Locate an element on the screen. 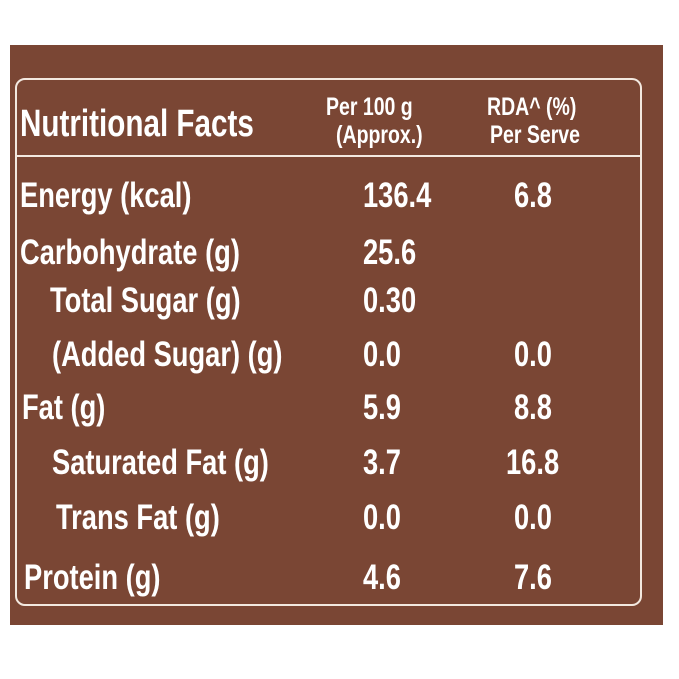  row-label-fat: Fat (g) is located at coordinates (64, 407).